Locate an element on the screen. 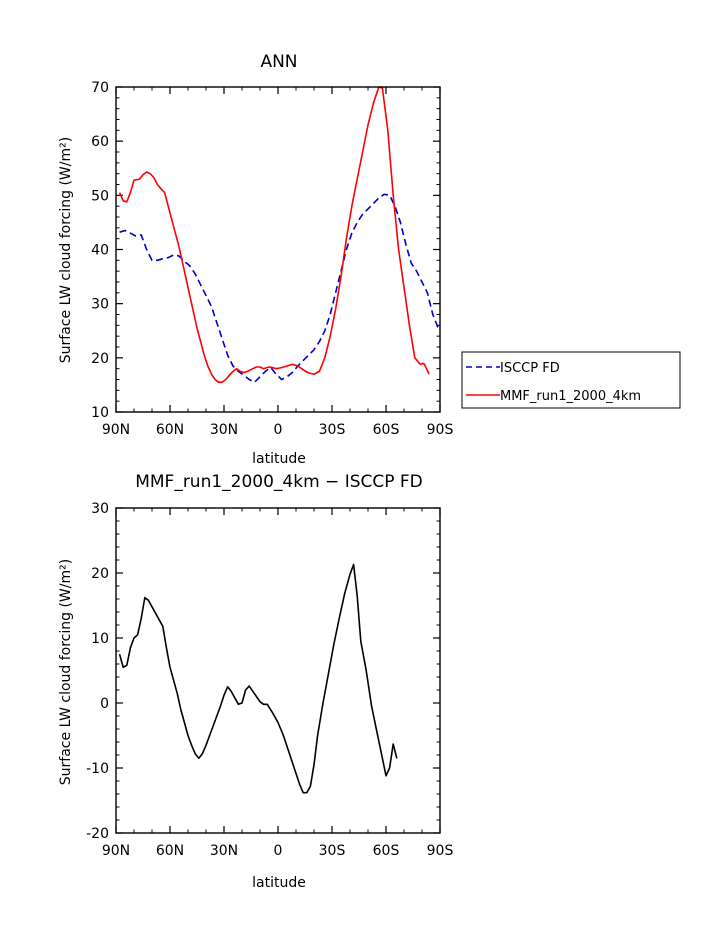  top-x-axis-label: latitude is located at coordinates (279, 459).